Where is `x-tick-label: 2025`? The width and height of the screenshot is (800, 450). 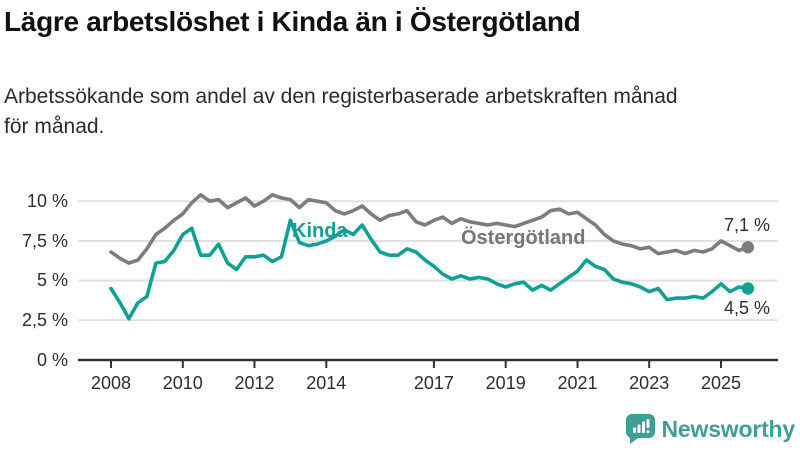
x-tick-label: 2025 is located at coordinates (721, 383).